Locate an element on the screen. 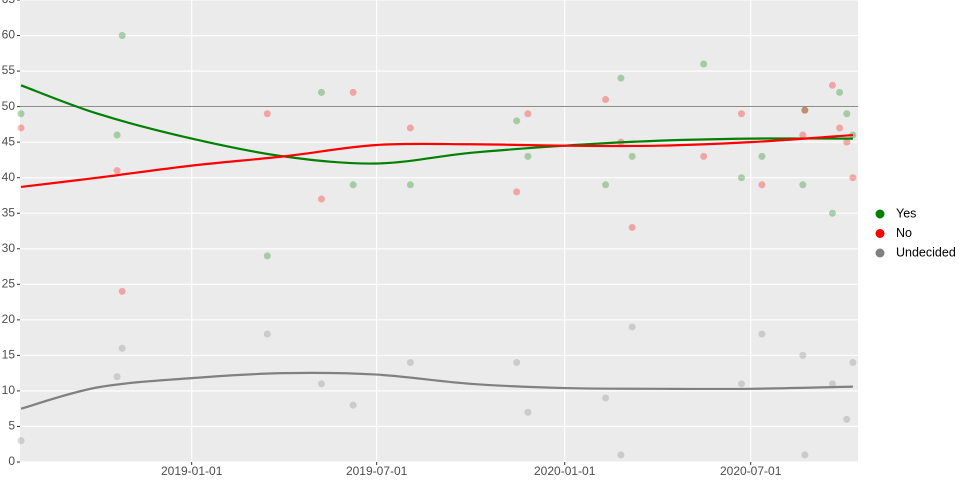 The image size is (960, 480). y-tick-label: 25 is located at coordinates (9, 283).